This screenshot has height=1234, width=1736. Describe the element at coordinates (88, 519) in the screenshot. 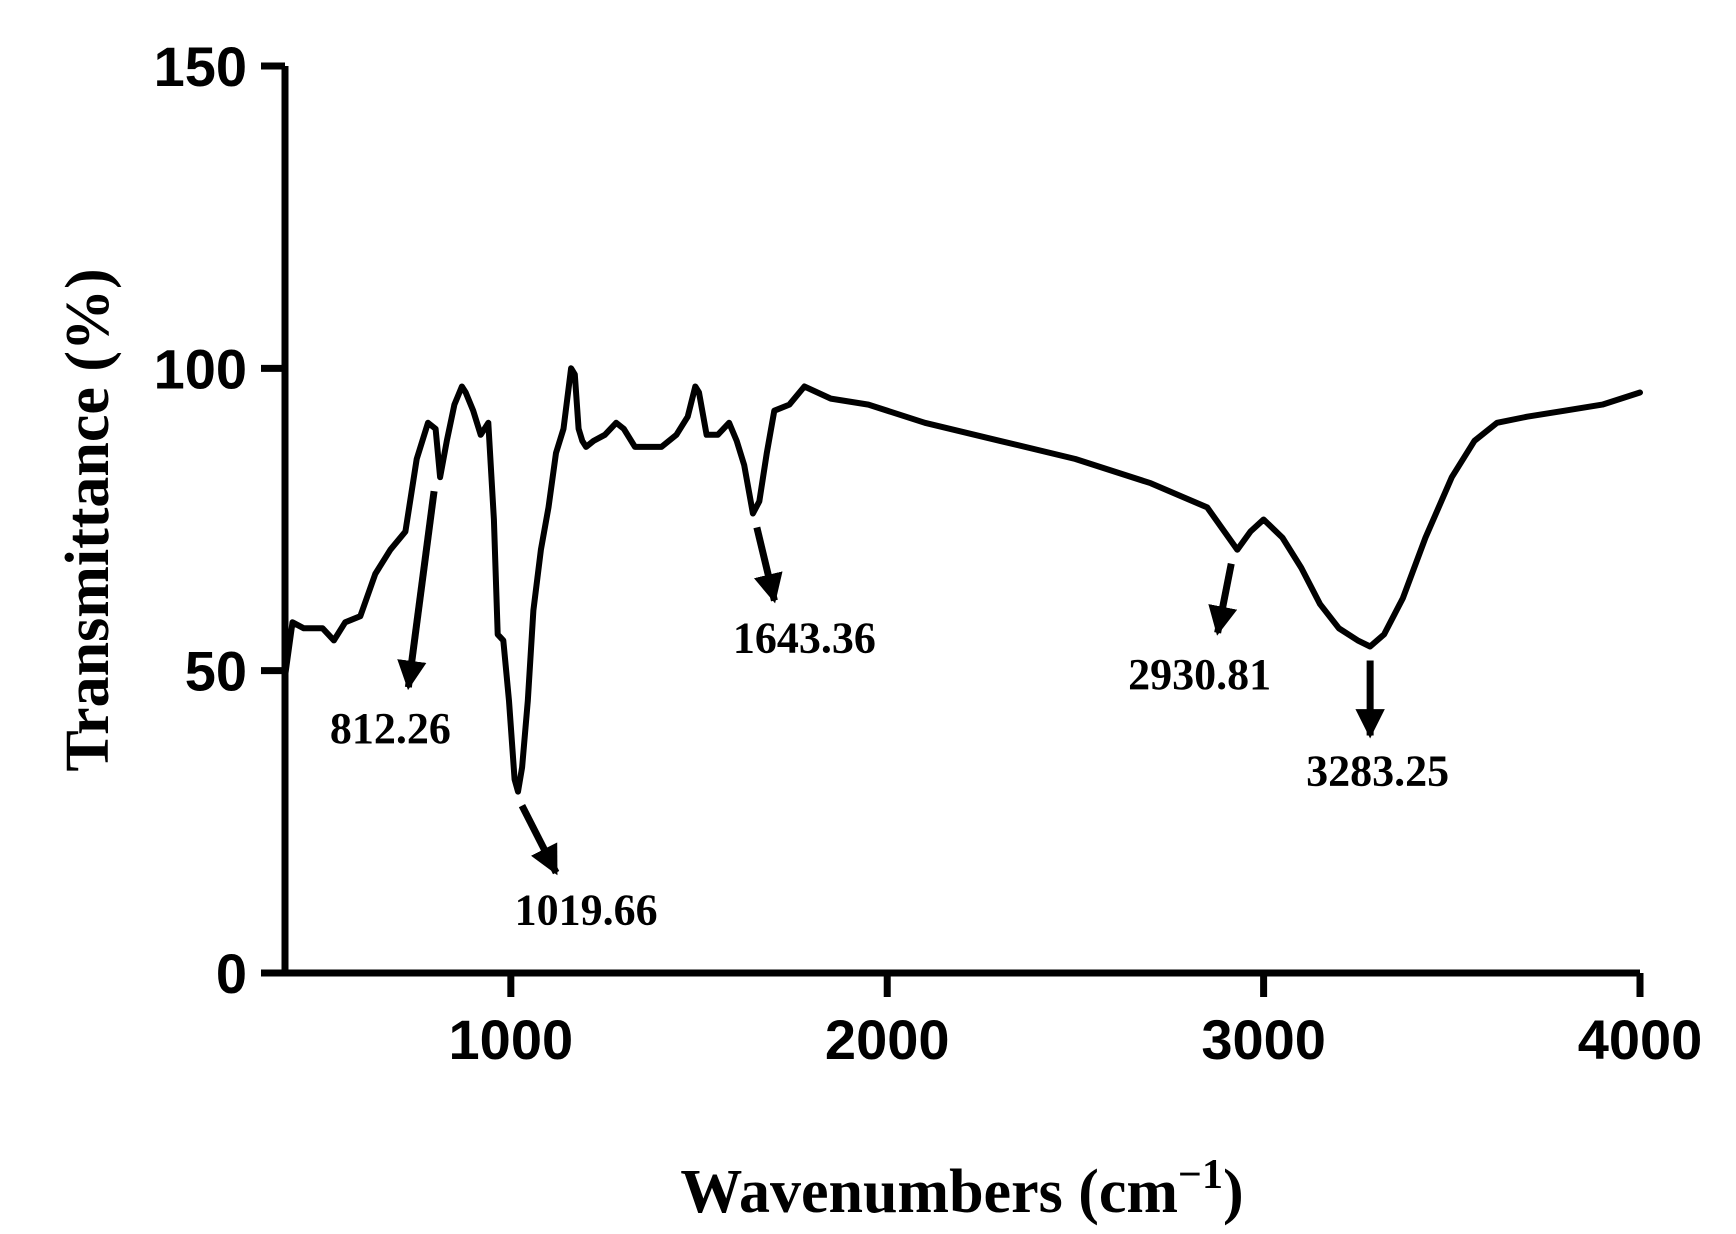

I see `y-axis-title: Transmittance (%)` at that location.